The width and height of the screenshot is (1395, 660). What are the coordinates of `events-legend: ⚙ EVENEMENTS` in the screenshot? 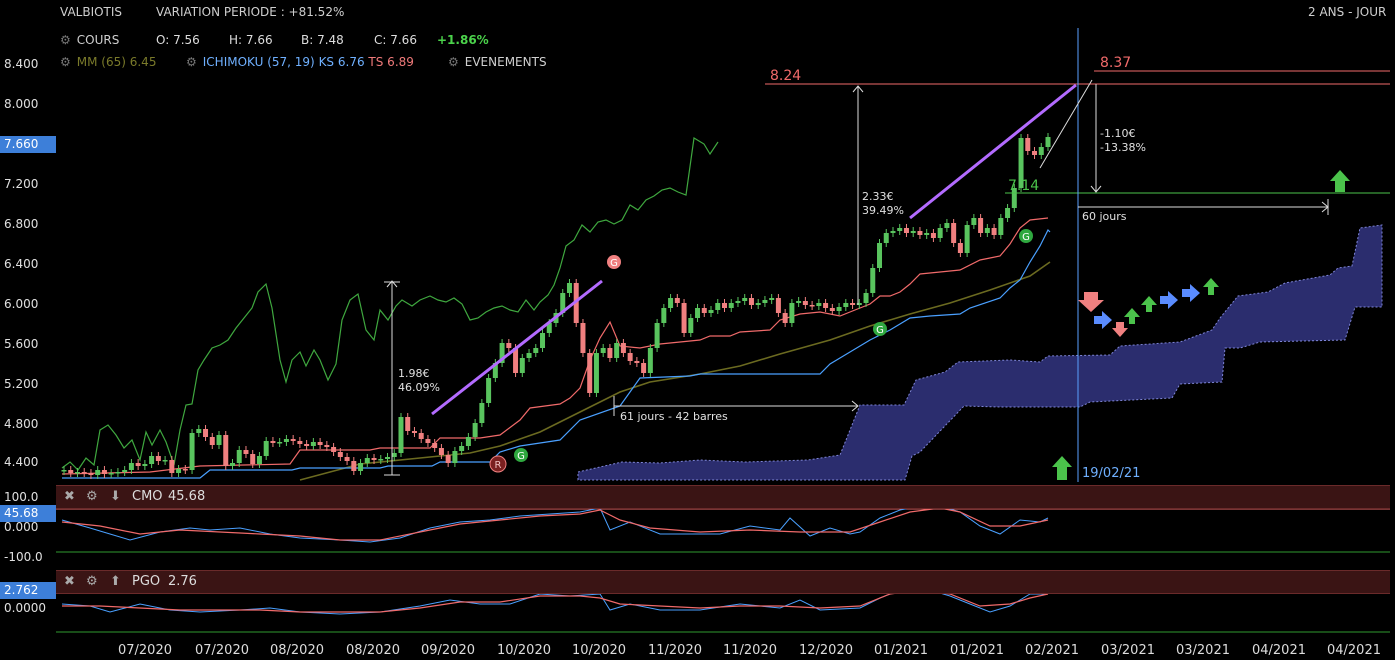 It's located at (497, 62).